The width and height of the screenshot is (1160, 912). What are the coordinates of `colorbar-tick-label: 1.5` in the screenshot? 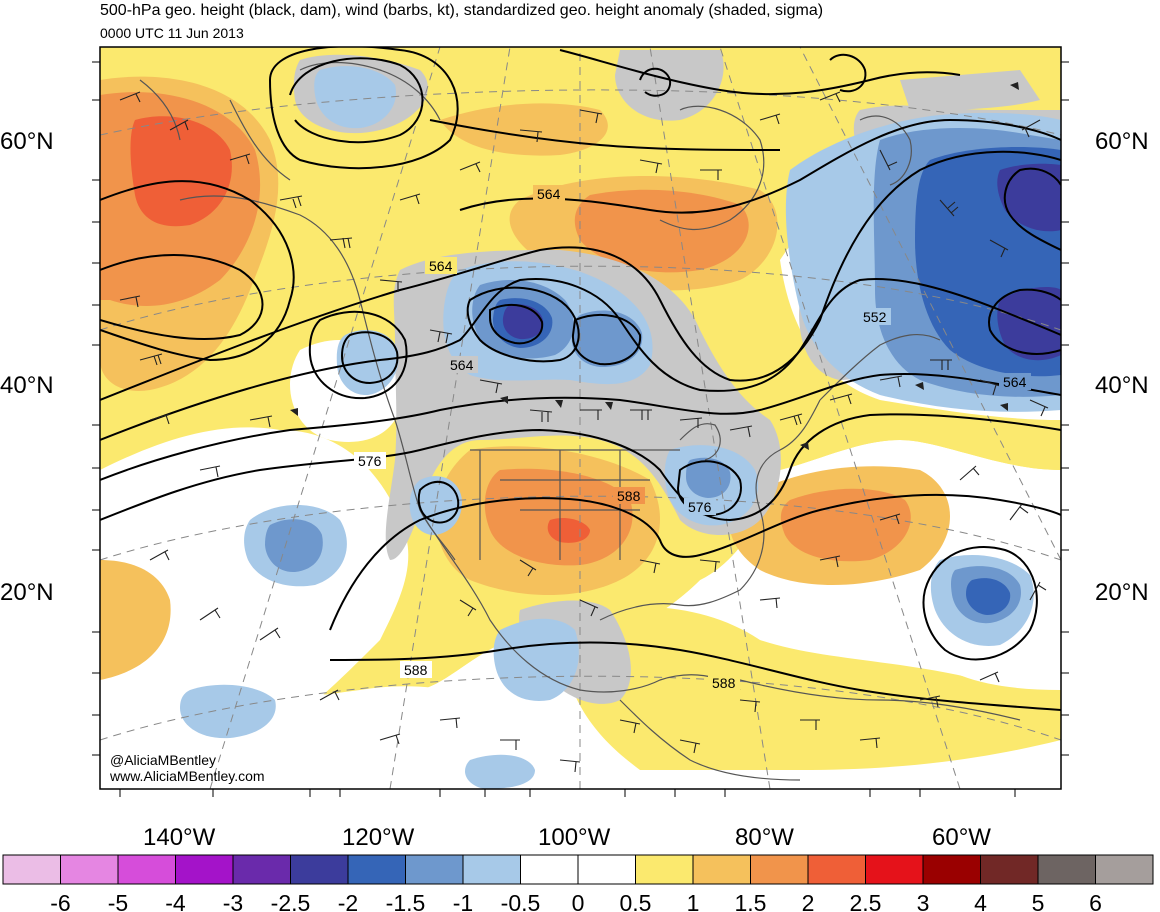 It's located at (751, 901).